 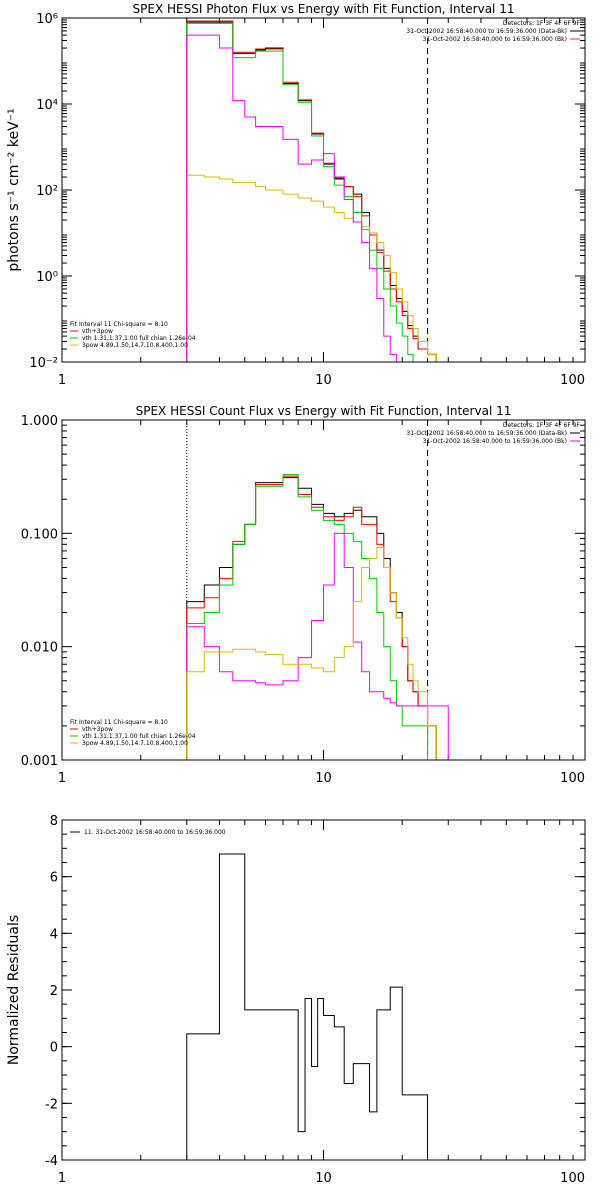 I want to click on y-tick-label: 10⁻², so click(x=43, y=363).